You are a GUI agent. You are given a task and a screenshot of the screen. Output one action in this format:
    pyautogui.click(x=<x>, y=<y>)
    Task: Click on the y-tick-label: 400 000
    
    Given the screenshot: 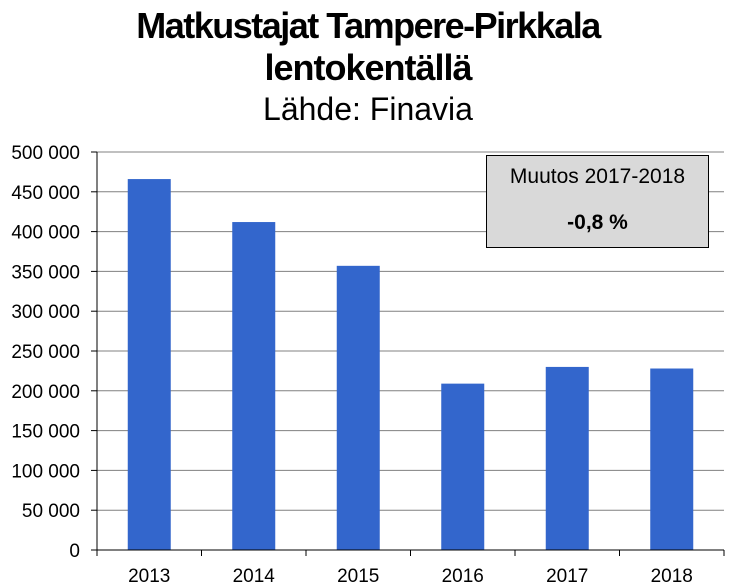 What is the action you would take?
    pyautogui.click(x=45, y=233)
    